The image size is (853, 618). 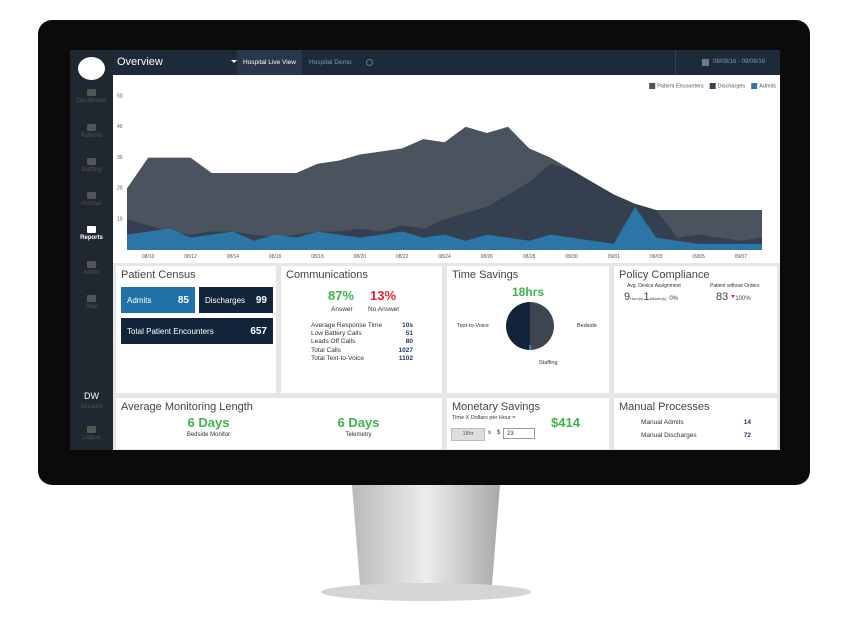 I want to click on minutes-unit: Minute(s), so click(x=658, y=298).